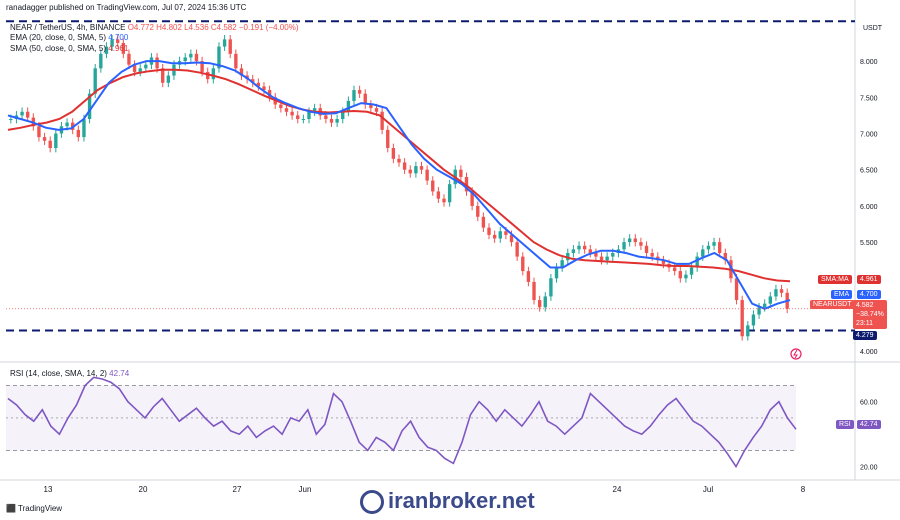 The height and width of the screenshot is (520, 900). What do you see at coordinates (69, 37) in the screenshot?
I see `ema-legend: EMA (20, close, 0, SMA, 5) 4.700` at bounding box center [69, 37].